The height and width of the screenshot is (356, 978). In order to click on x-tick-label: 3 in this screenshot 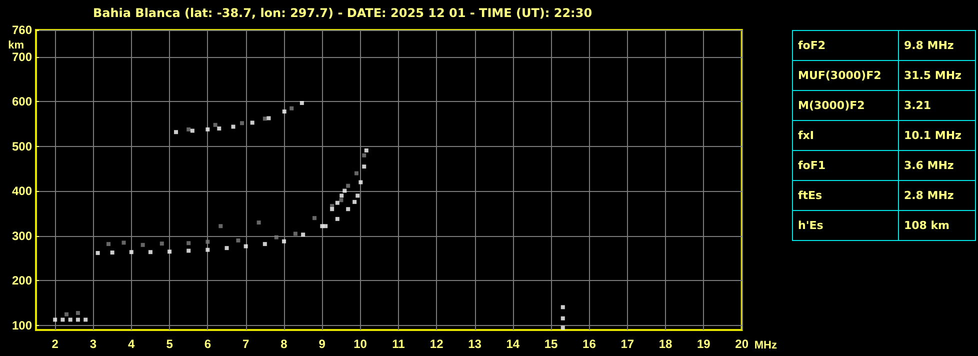, I will do `click(93, 344)`.